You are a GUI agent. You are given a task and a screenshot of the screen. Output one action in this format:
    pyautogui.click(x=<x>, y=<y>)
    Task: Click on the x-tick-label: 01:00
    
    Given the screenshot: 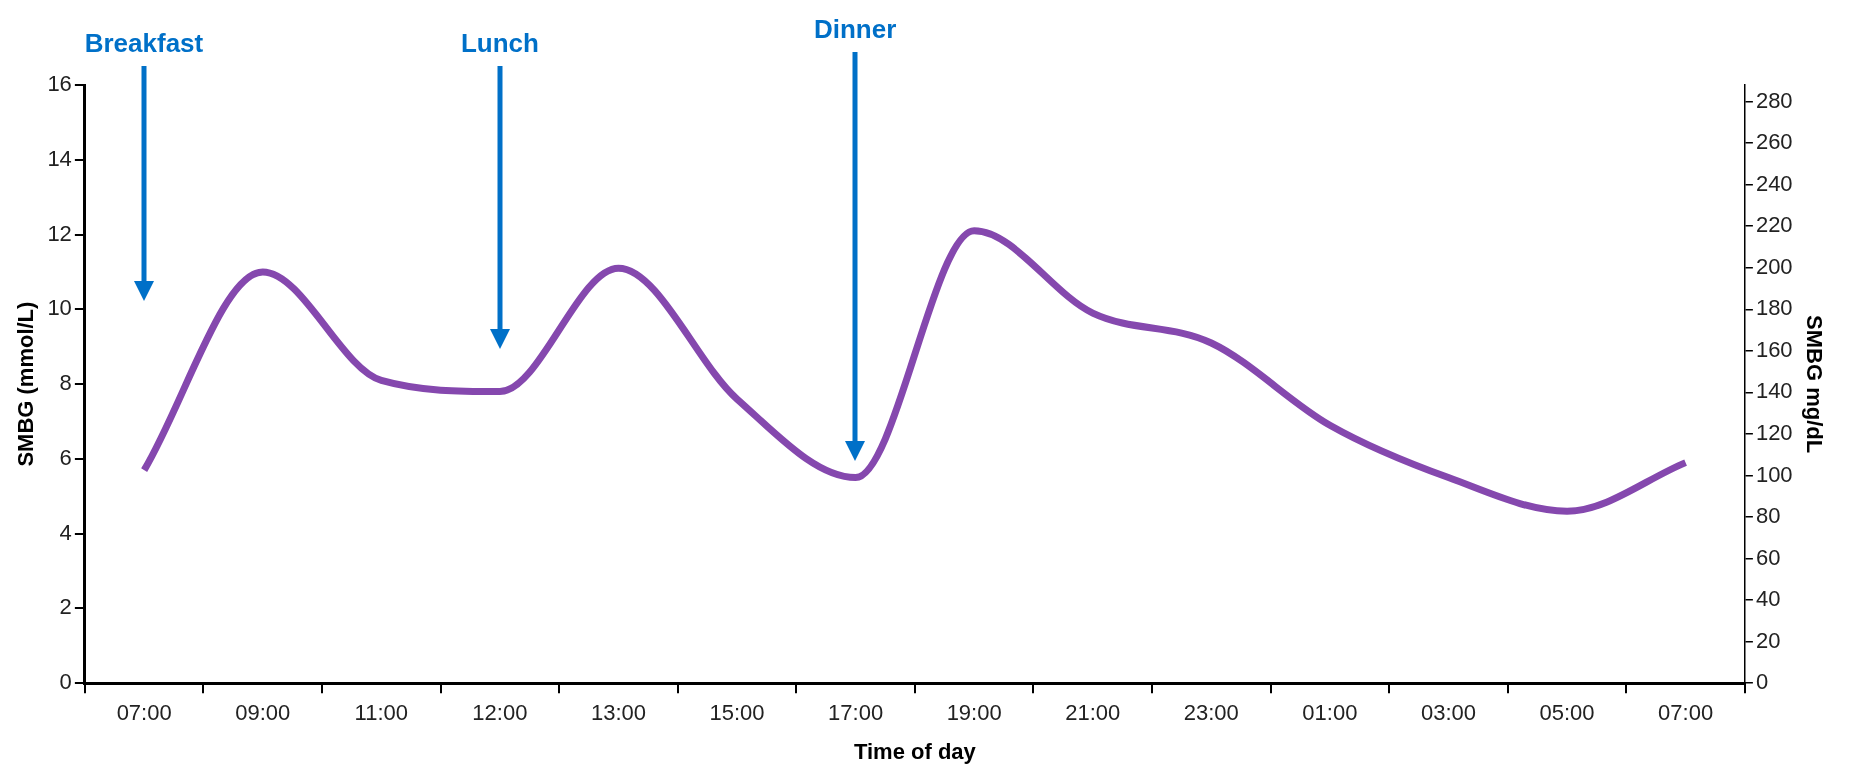 What is the action you would take?
    pyautogui.click(x=1330, y=713)
    